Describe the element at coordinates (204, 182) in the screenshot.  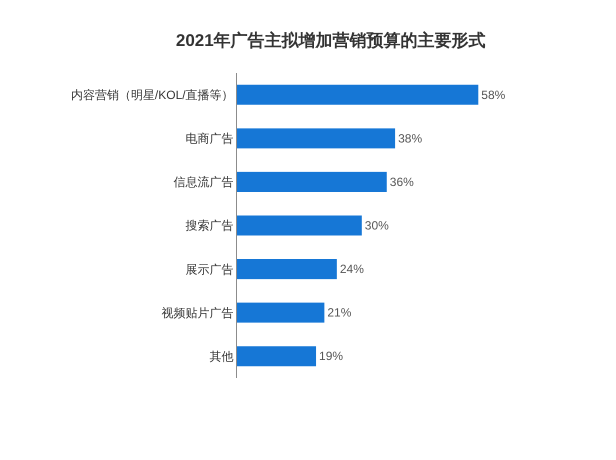
I see `y-tick-label: 信息流广告` at that location.